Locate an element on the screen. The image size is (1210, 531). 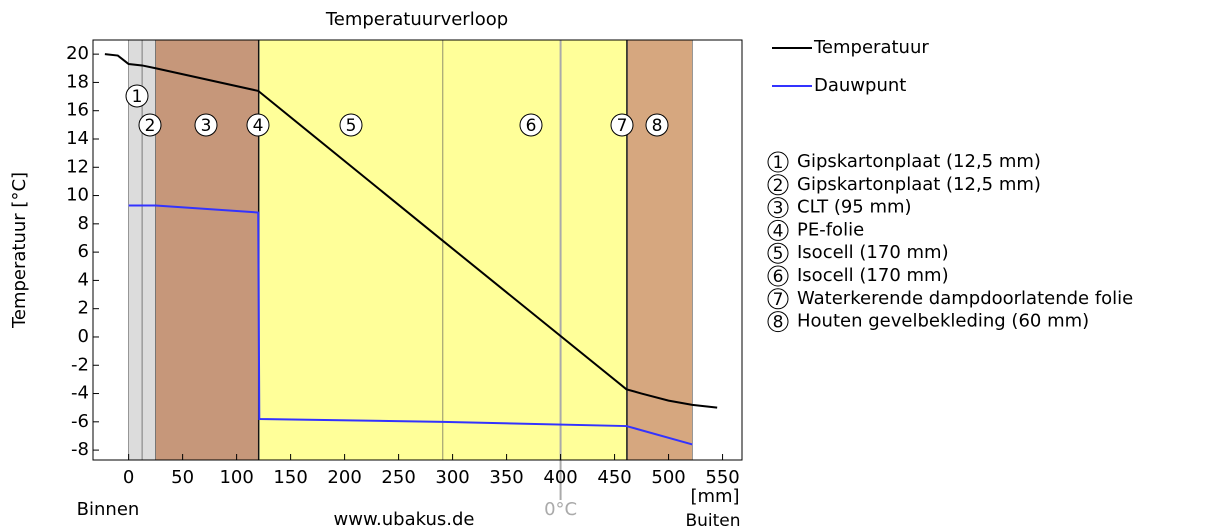
legend-number: 7 is located at coordinates (778, 300).